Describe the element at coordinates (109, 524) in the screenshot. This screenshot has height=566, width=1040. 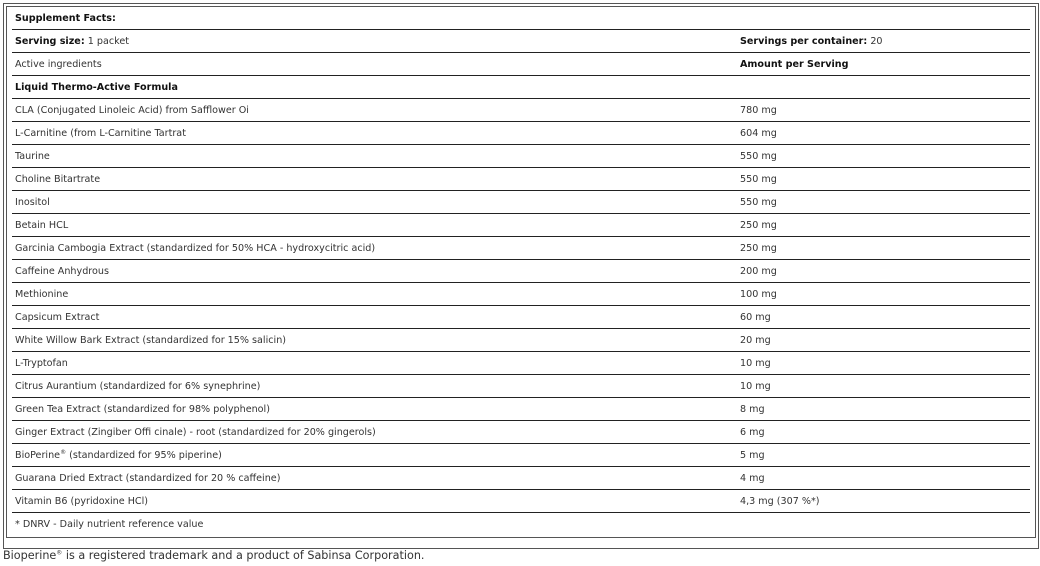
I see `dnrv-note: * DNRV - Daily nutrient reference value` at that location.